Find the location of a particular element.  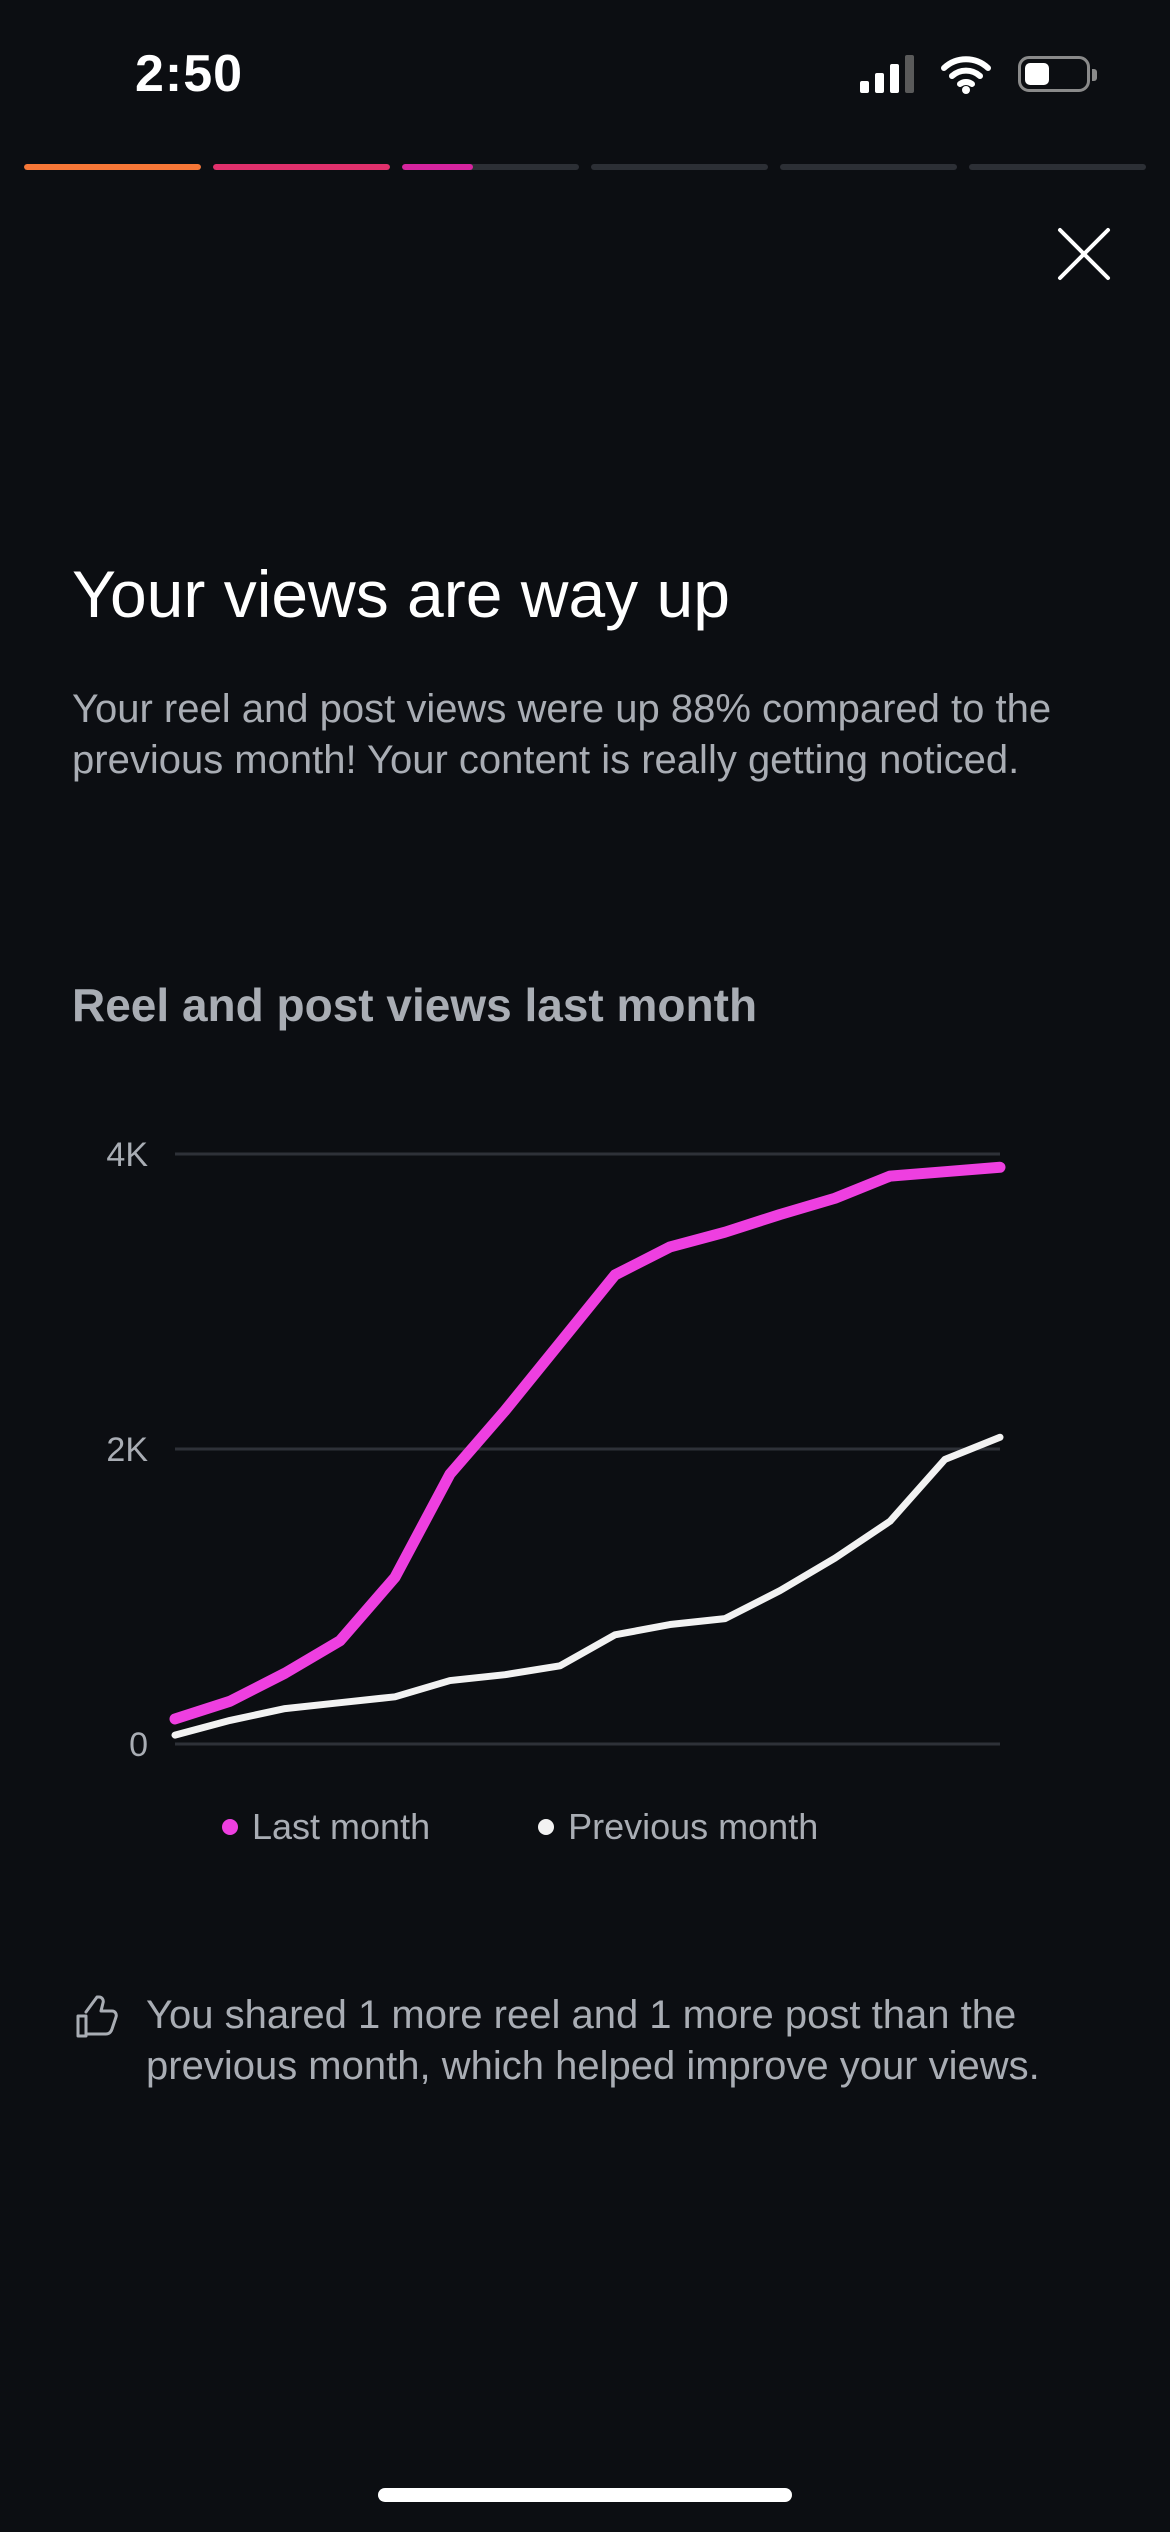

y-axis-ticks: 0 2K 4K is located at coordinates (127, 1450).